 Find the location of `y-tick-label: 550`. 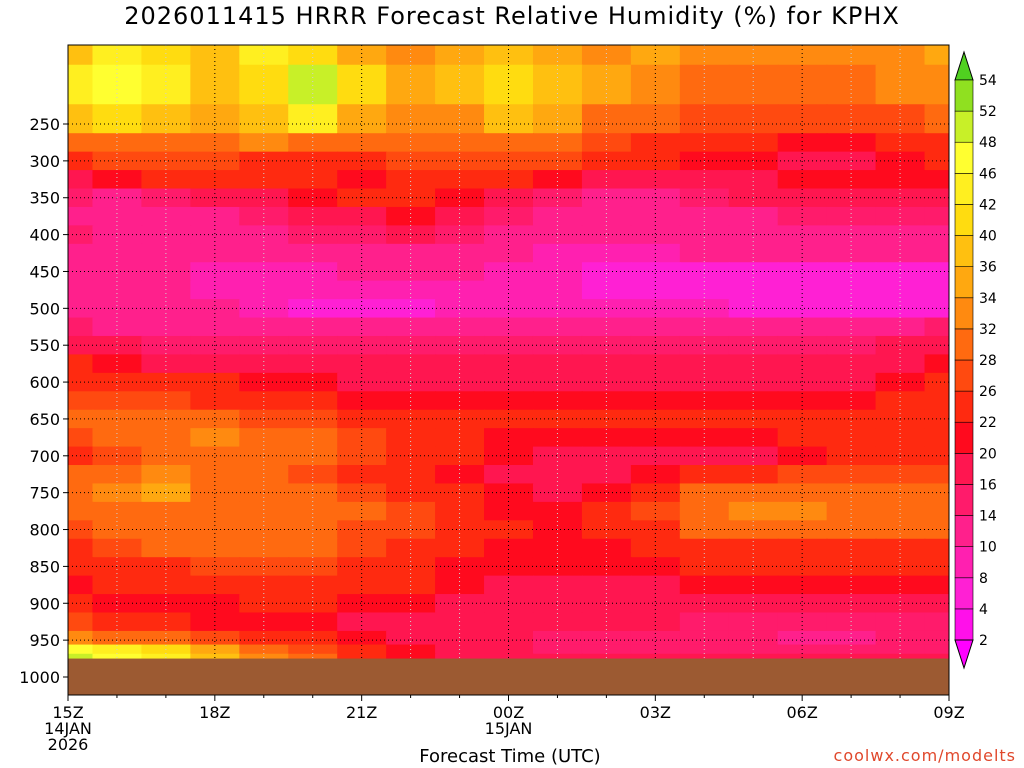

y-tick-label: 550 is located at coordinates (44, 345).